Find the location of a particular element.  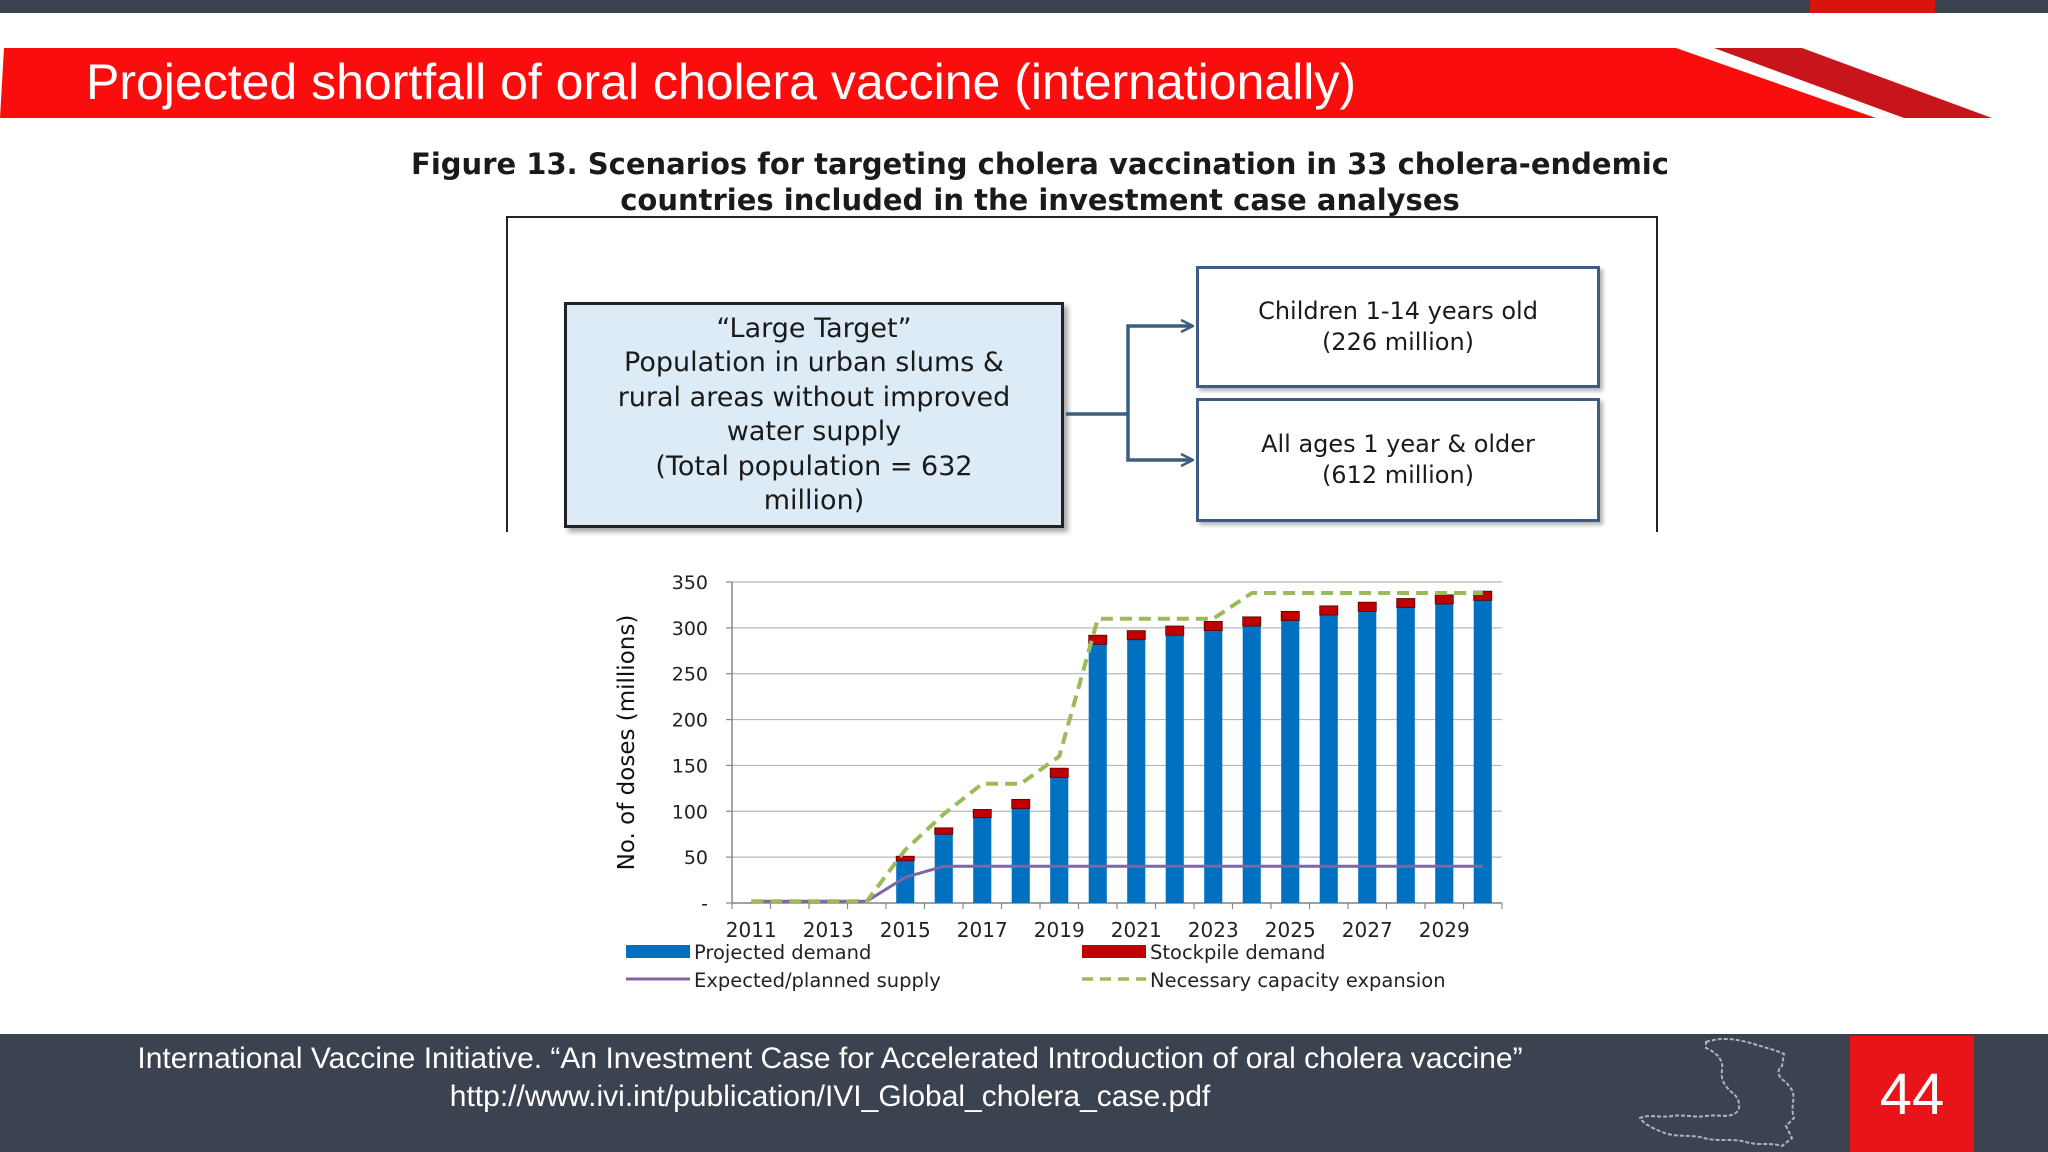

x-tick-label: 2023 is located at coordinates (1213, 930).